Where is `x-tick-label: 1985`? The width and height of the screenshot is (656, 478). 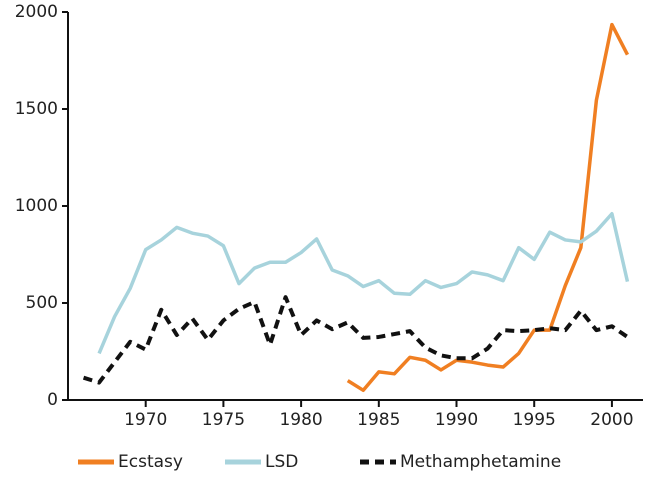 x-tick-label: 1985 is located at coordinates (378, 420).